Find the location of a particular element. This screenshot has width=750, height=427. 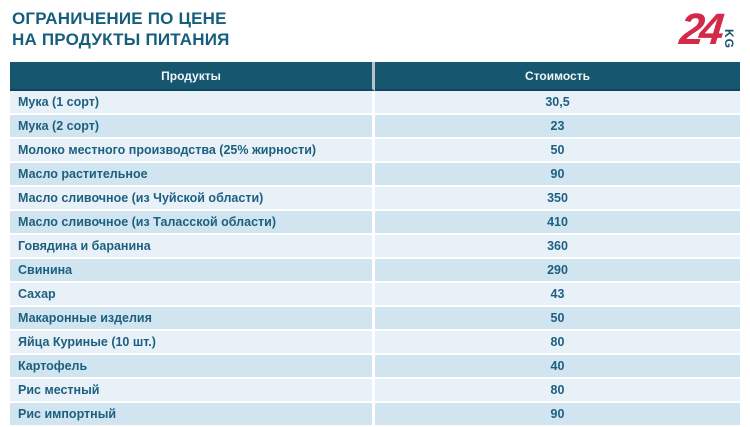

page-title-line1: ОГРАНИЧЕНИЕ ПО ЦЕНЕ is located at coordinates (119, 18).